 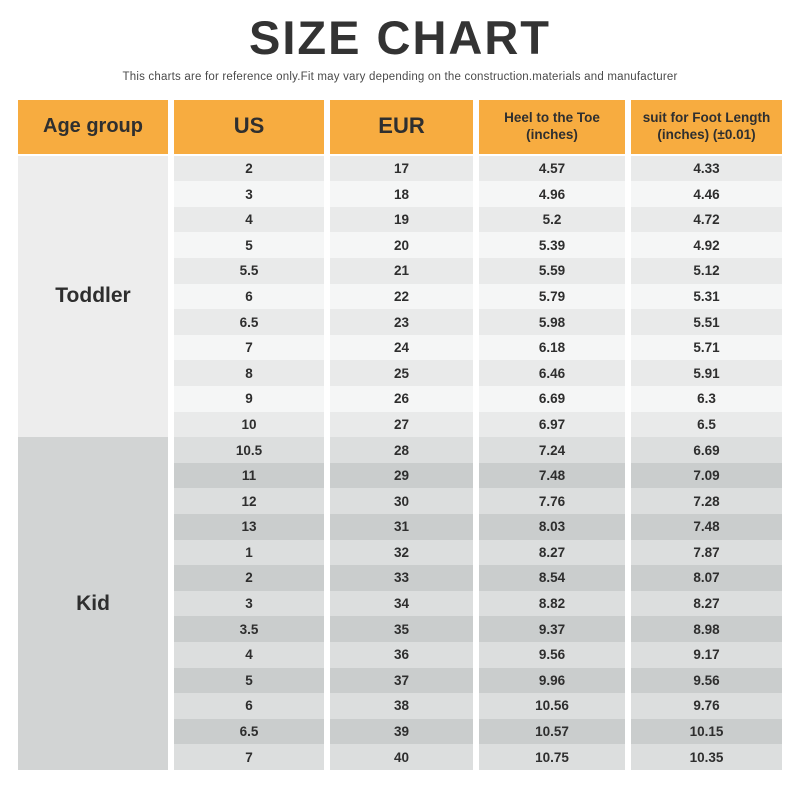 I want to click on table-cell: 6.18, so click(x=552, y=348).